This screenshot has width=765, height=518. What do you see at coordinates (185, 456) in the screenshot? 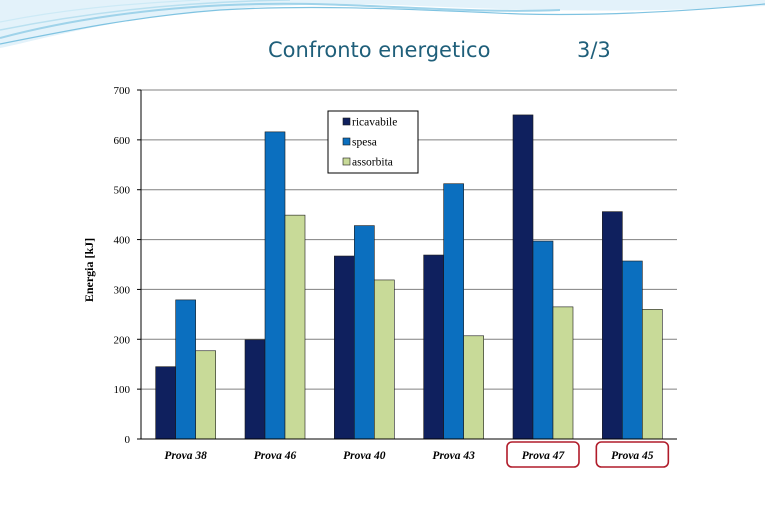
I see `x-category-label: Prova 38` at bounding box center [185, 456].